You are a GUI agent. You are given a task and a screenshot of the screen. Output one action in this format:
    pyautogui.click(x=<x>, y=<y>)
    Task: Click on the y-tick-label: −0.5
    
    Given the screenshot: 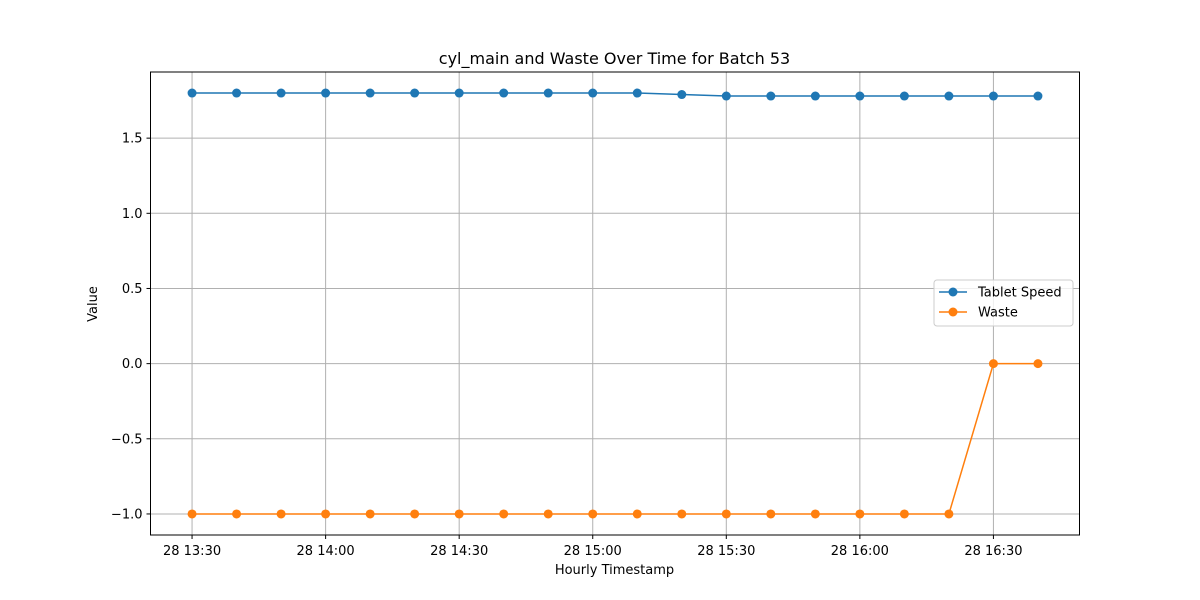 What is the action you would take?
    pyautogui.click(x=127, y=439)
    